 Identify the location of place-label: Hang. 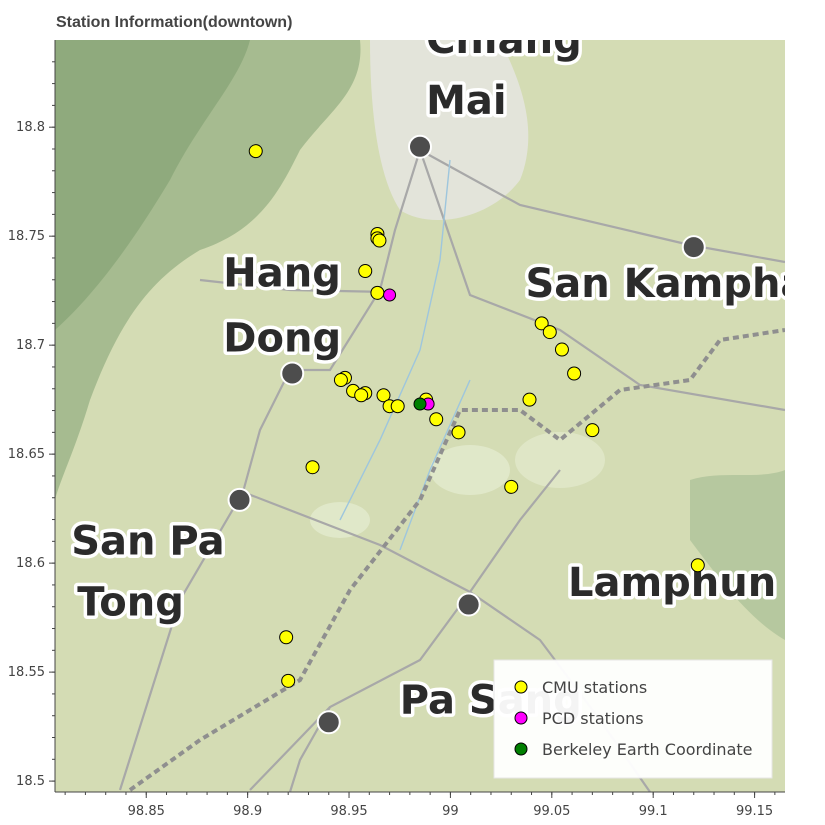
(282, 273).